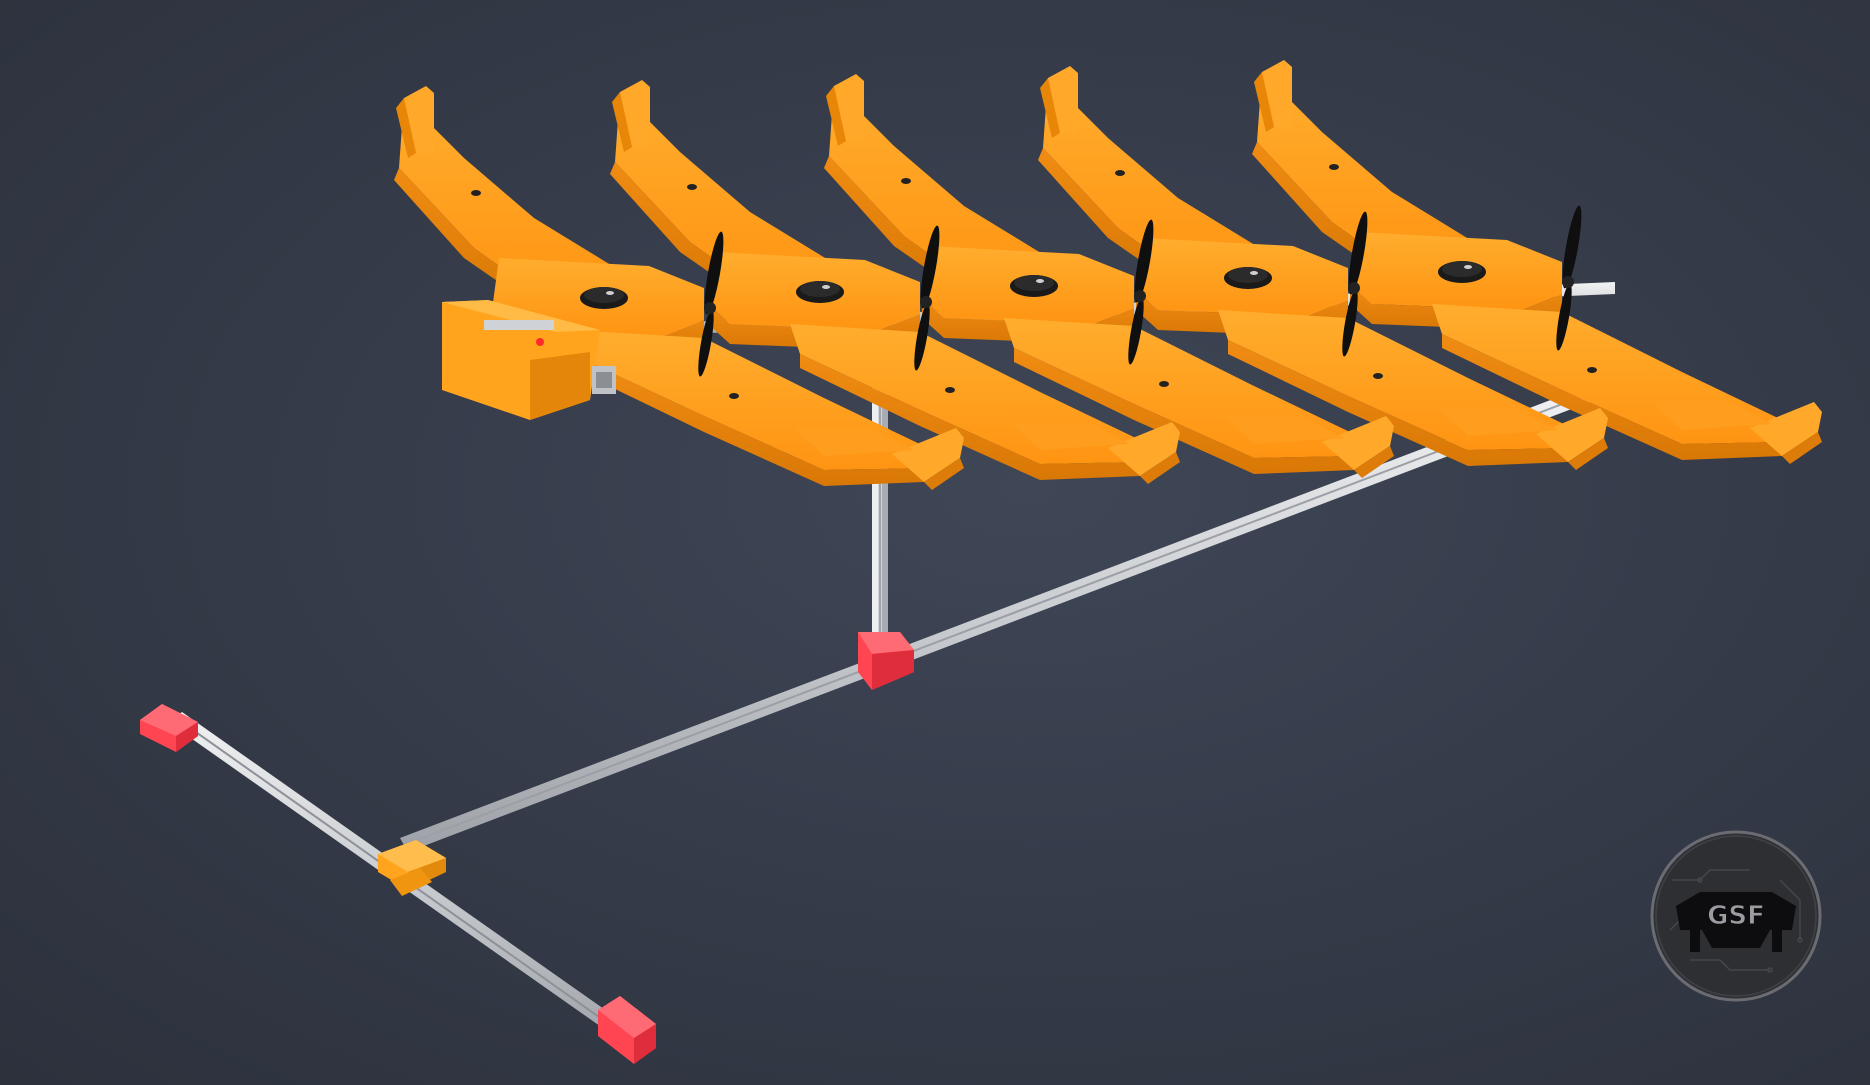  What do you see at coordinates (169, 728) in the screenshot?
I see `foot-cap-left` at bounding box center [169, 728].